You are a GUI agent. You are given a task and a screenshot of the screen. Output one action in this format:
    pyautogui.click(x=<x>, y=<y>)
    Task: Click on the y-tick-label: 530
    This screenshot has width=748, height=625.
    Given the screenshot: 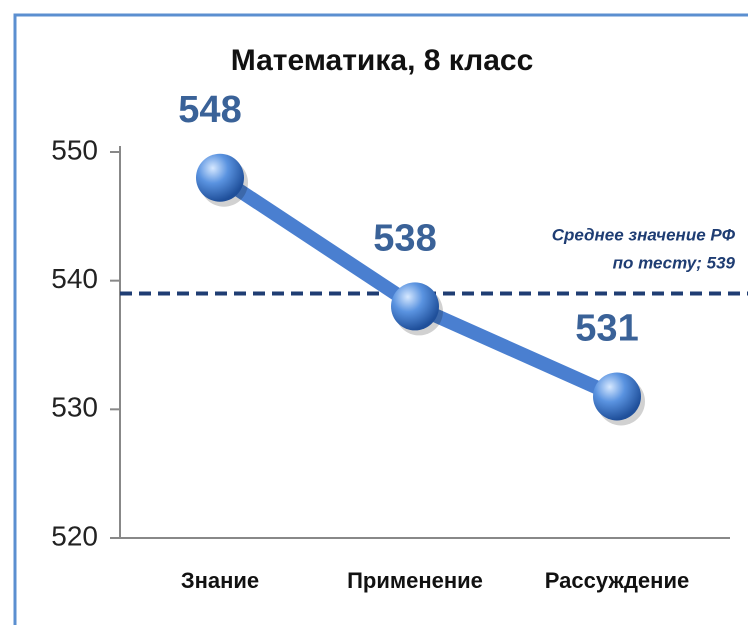 What is the action you would take?
    pyautogui.click(x=74, y=407)
    